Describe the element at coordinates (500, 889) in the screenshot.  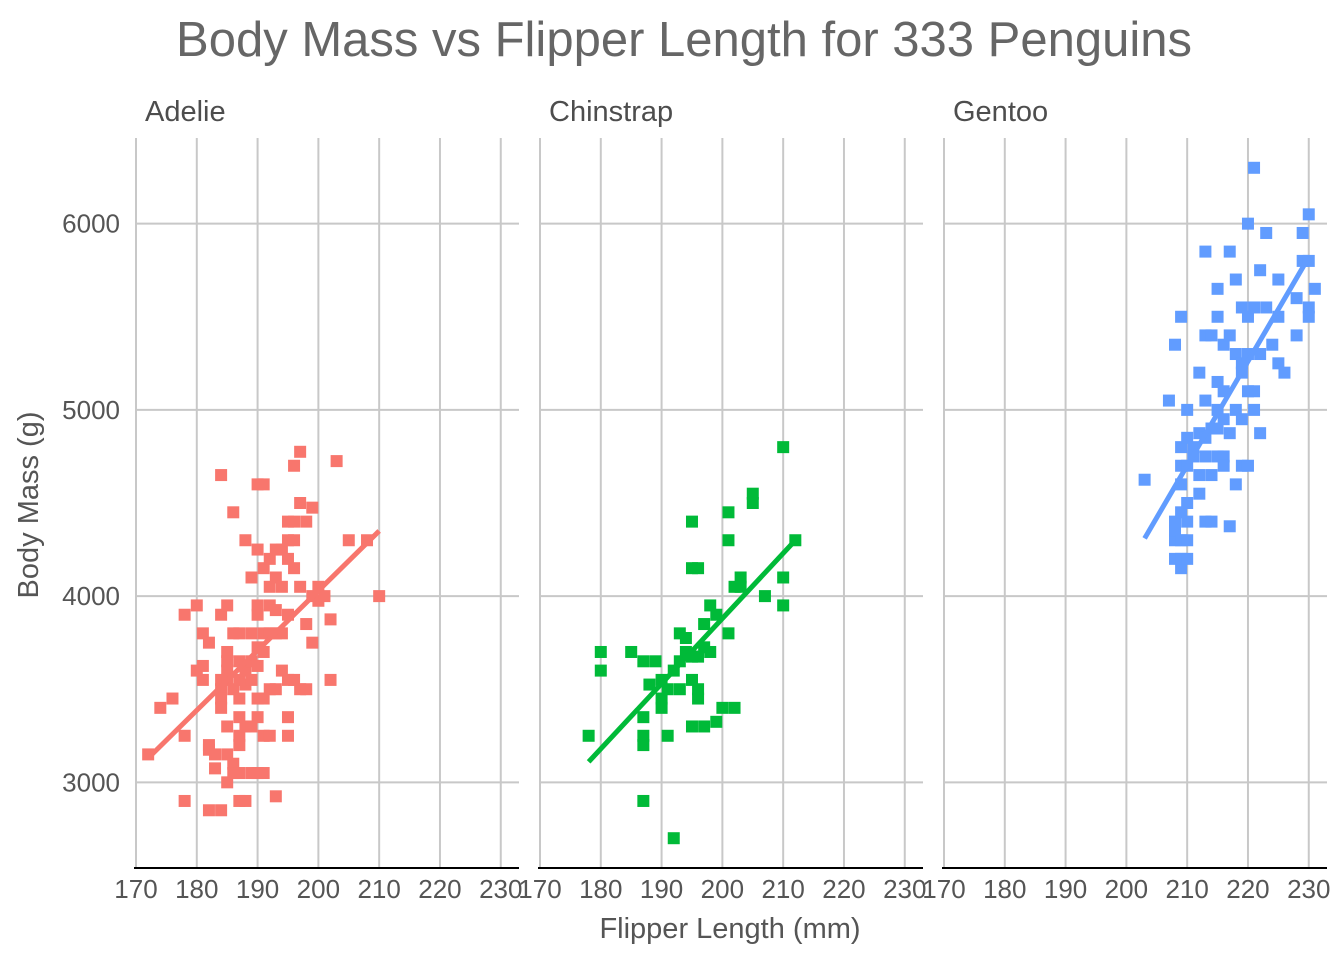
I see `x-tick-label: 230` at that location.